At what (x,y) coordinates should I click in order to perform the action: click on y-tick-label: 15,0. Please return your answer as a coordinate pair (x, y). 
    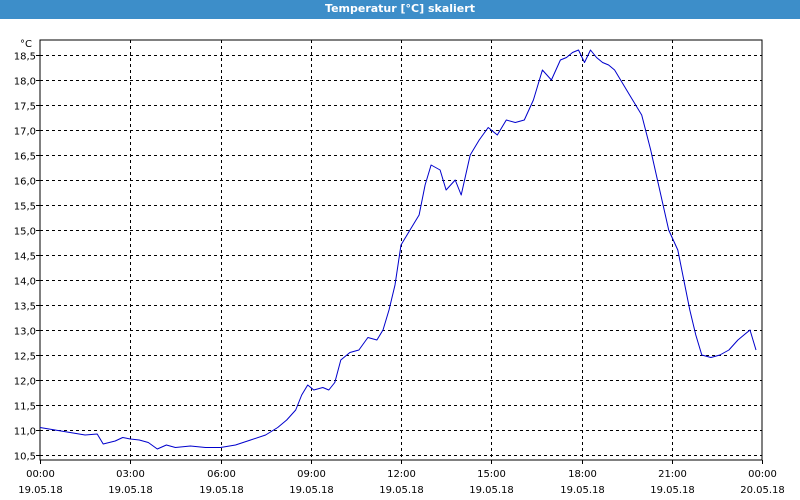
    Looking at the image, I should click on (25, 232).